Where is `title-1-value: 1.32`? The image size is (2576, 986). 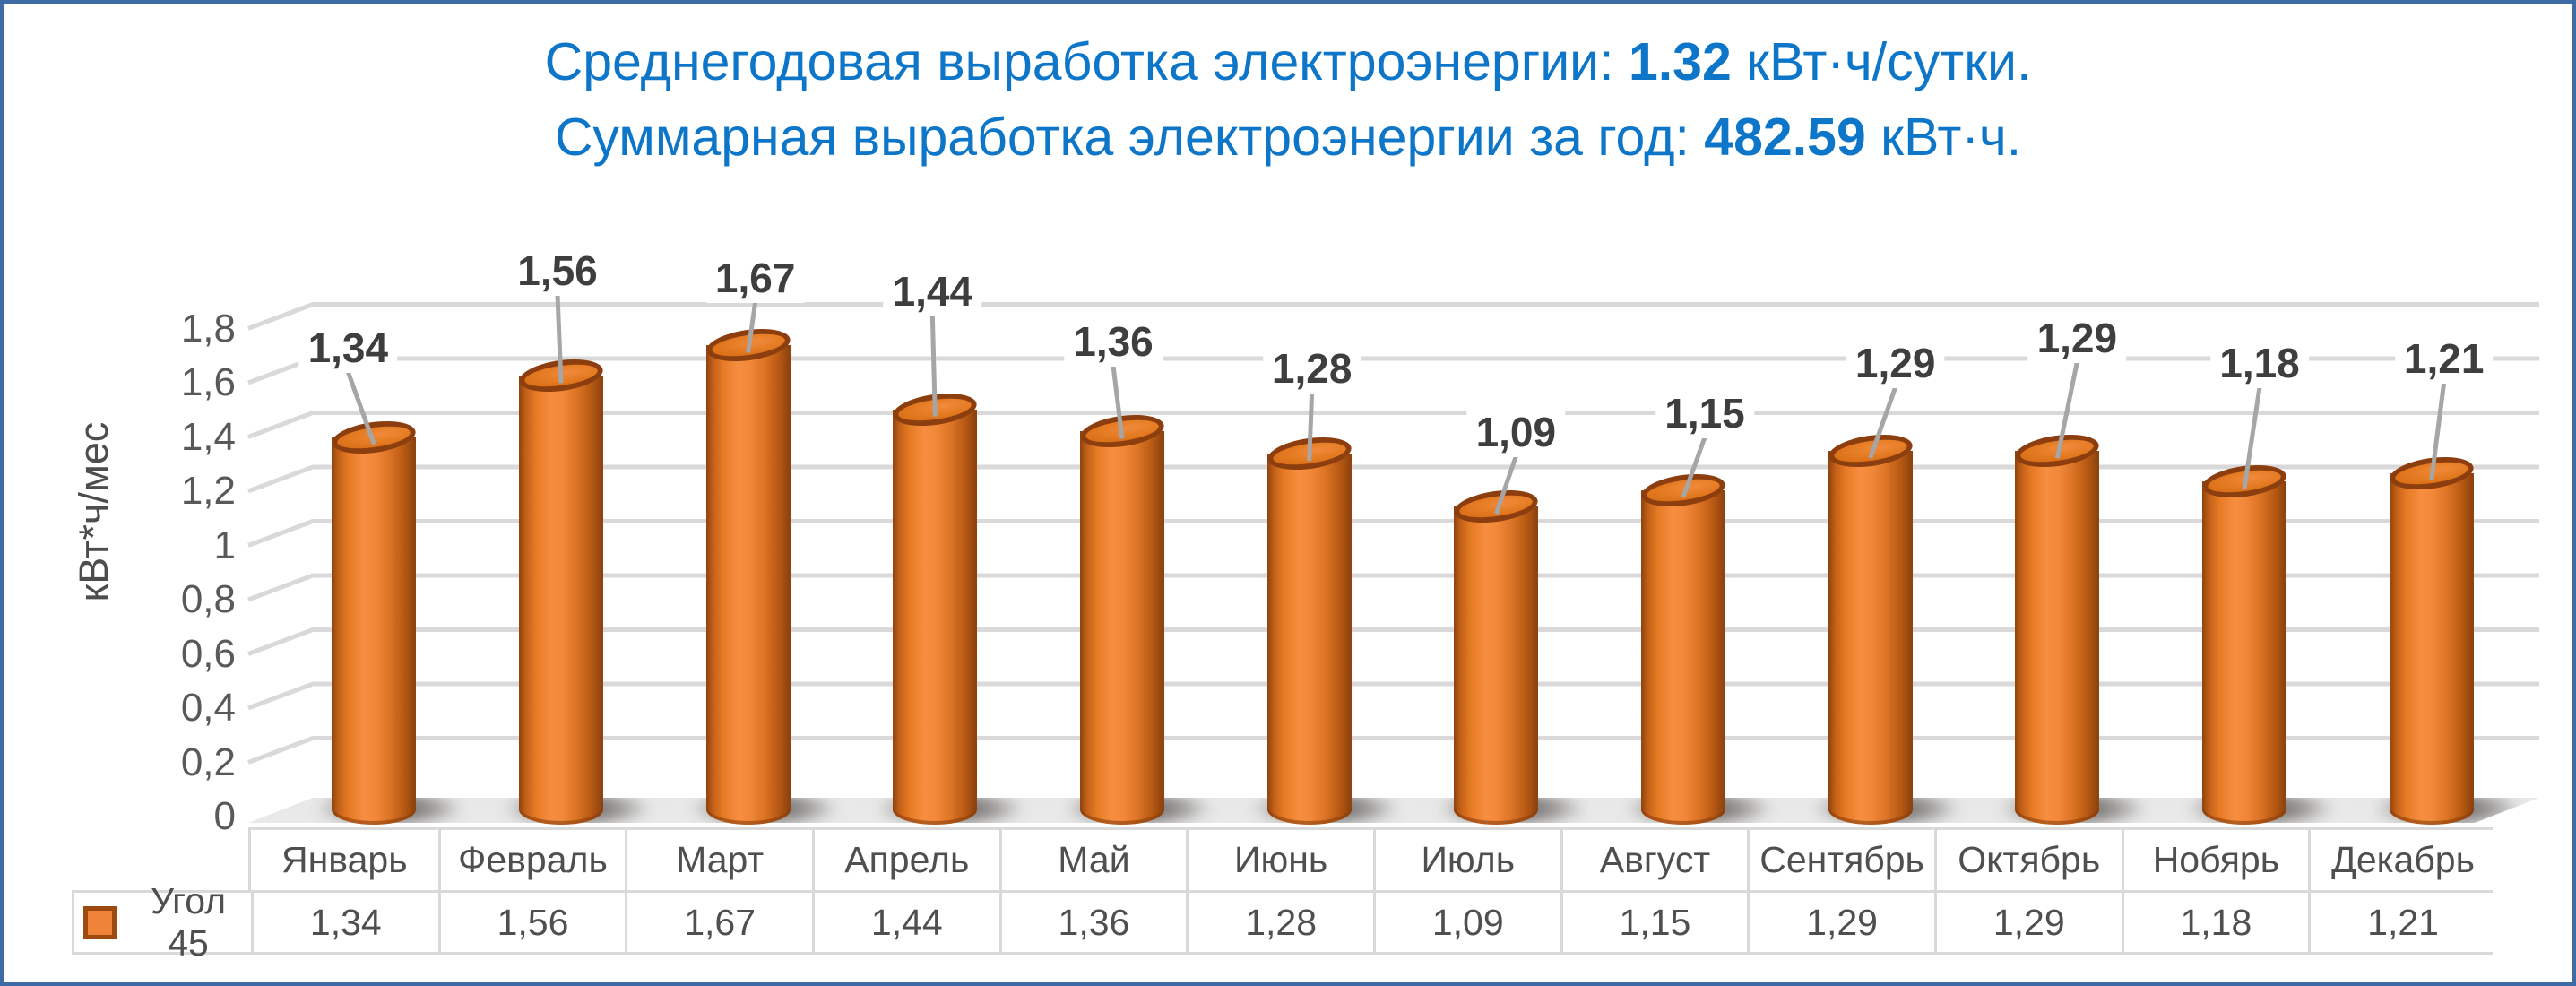
title-1-value: 1.32 is located at coordinates (1680, 61).